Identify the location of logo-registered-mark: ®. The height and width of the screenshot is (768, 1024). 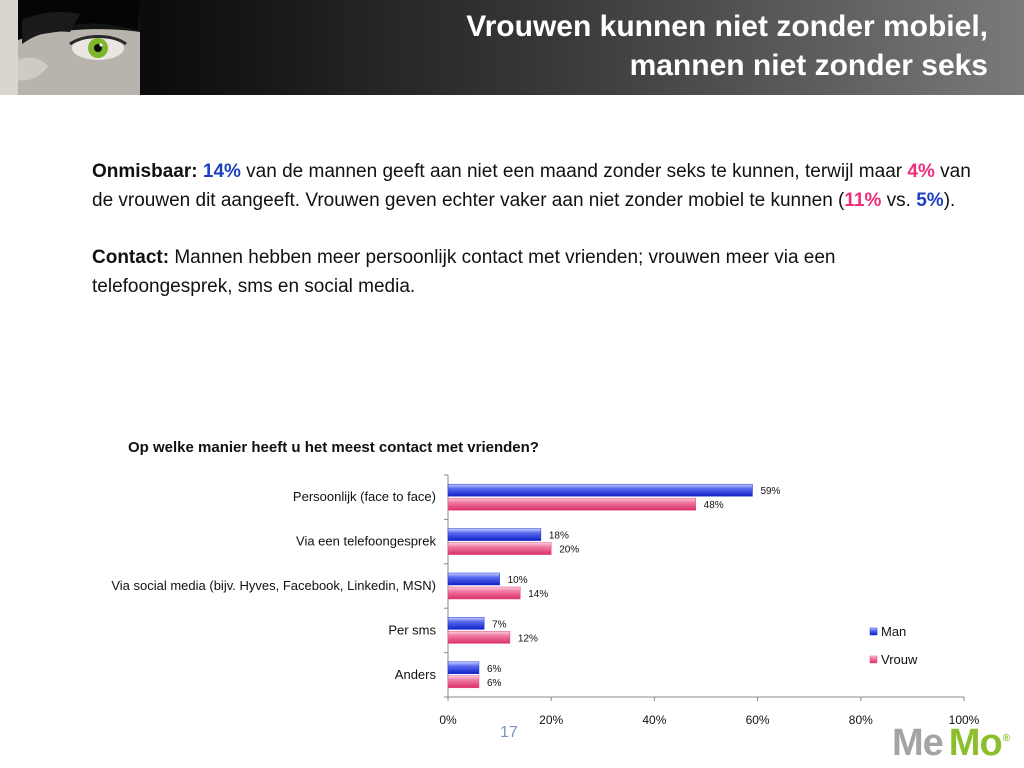
(1006, 739).